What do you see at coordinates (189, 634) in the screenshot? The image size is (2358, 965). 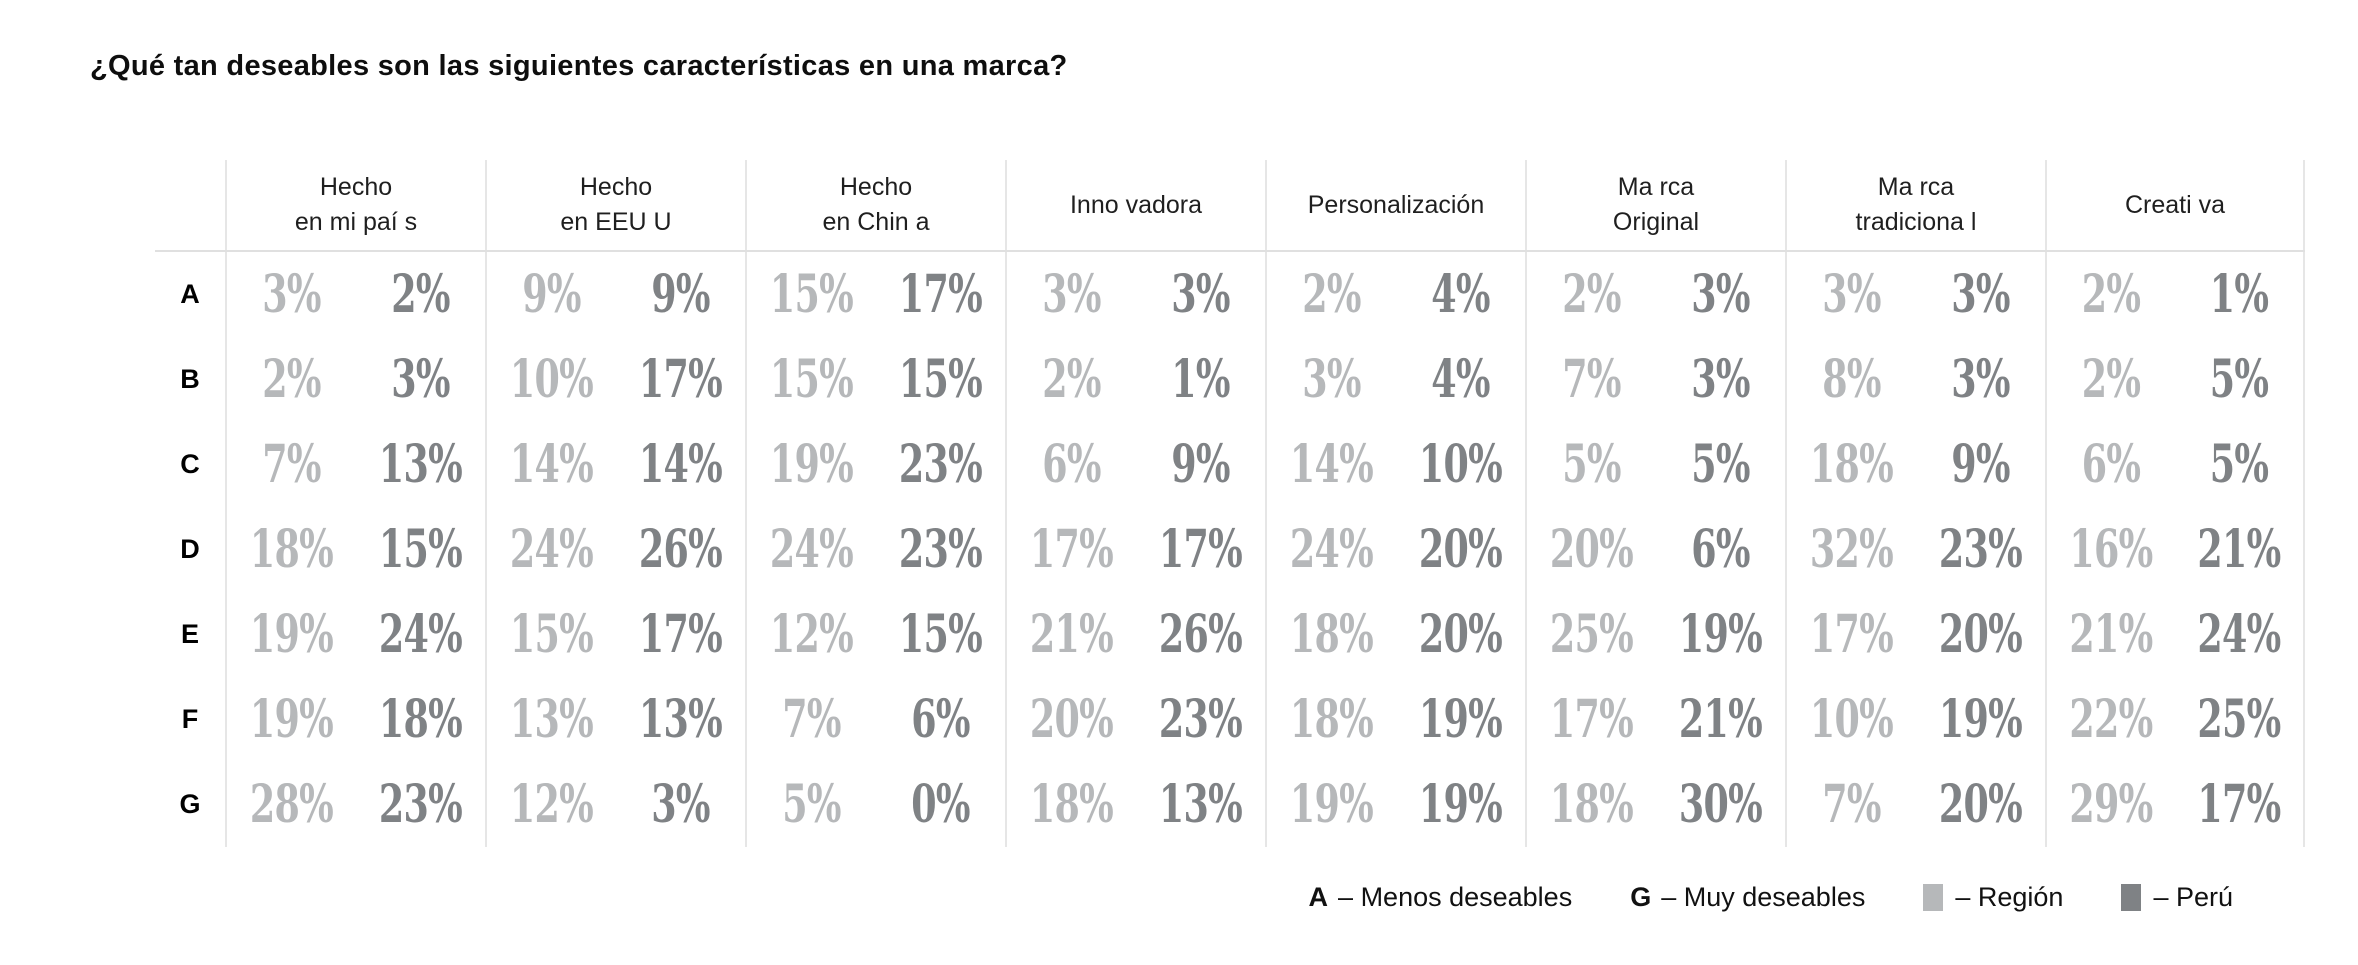 I see `row-label: E` at bounding box center [189, 634].